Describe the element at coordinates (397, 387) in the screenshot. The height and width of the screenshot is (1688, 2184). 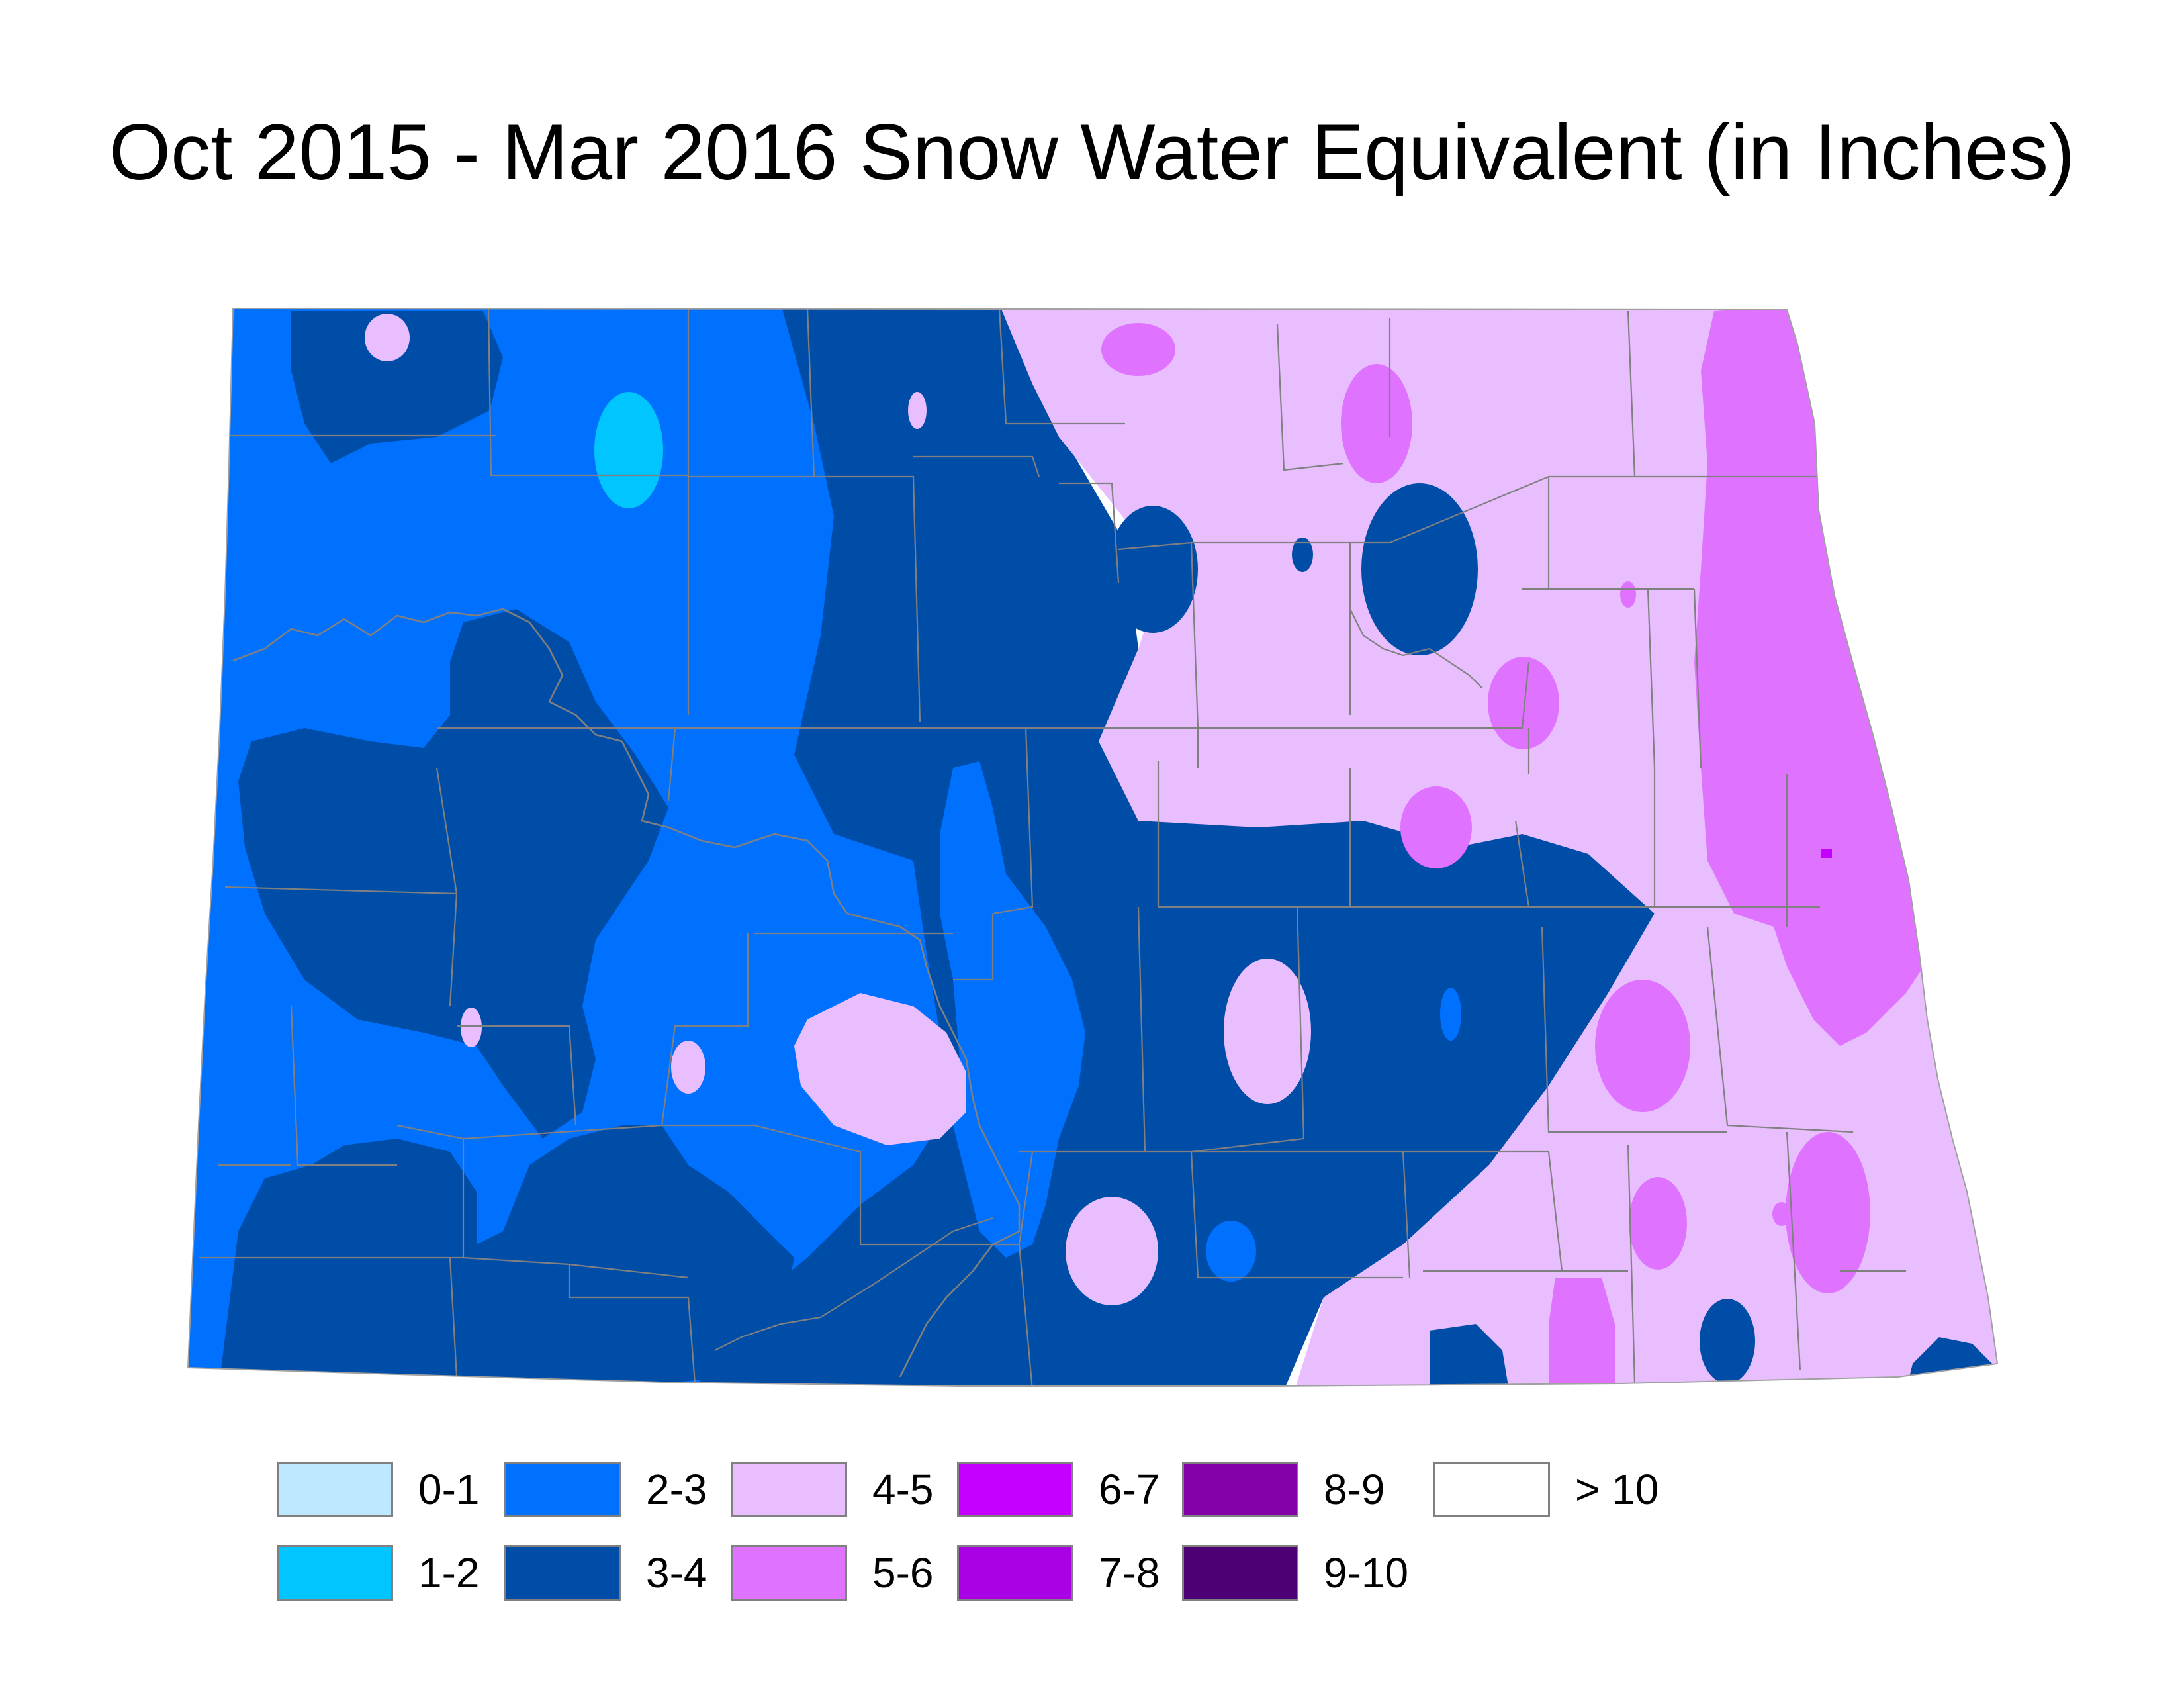
I see `zone-3-4-northwest` at that location.